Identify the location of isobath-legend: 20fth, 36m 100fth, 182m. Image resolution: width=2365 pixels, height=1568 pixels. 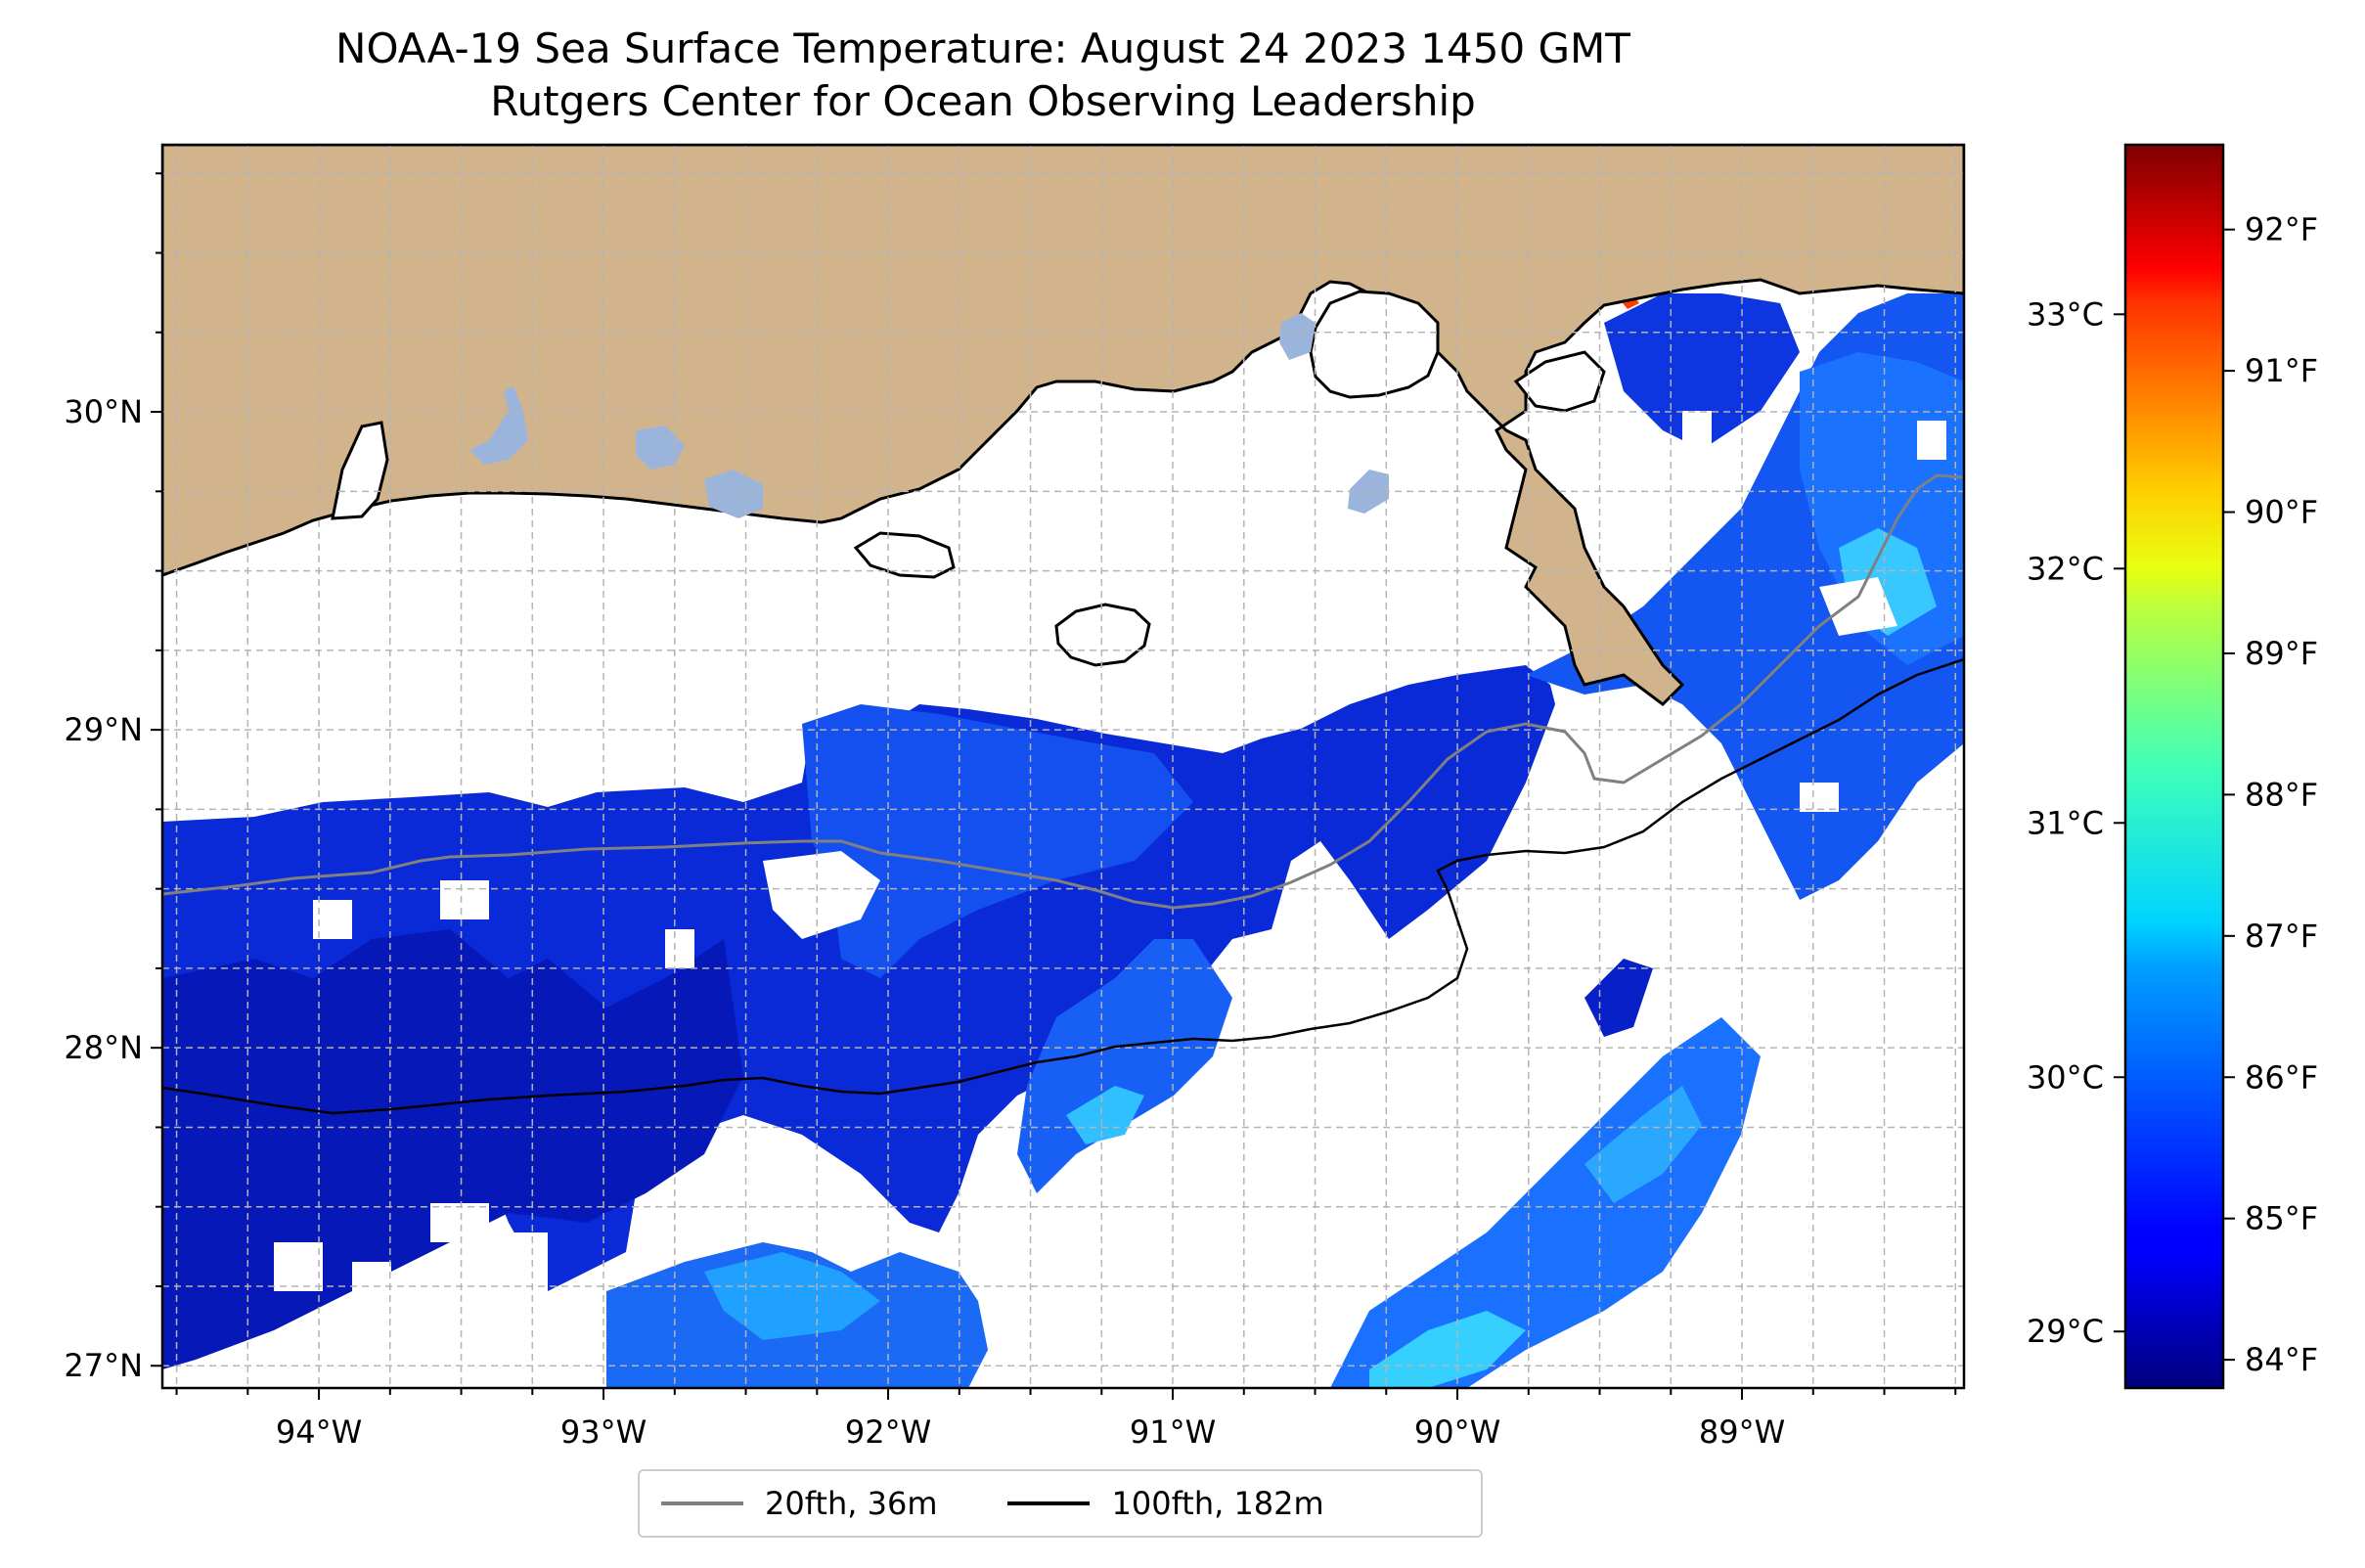
(1060, 1503).